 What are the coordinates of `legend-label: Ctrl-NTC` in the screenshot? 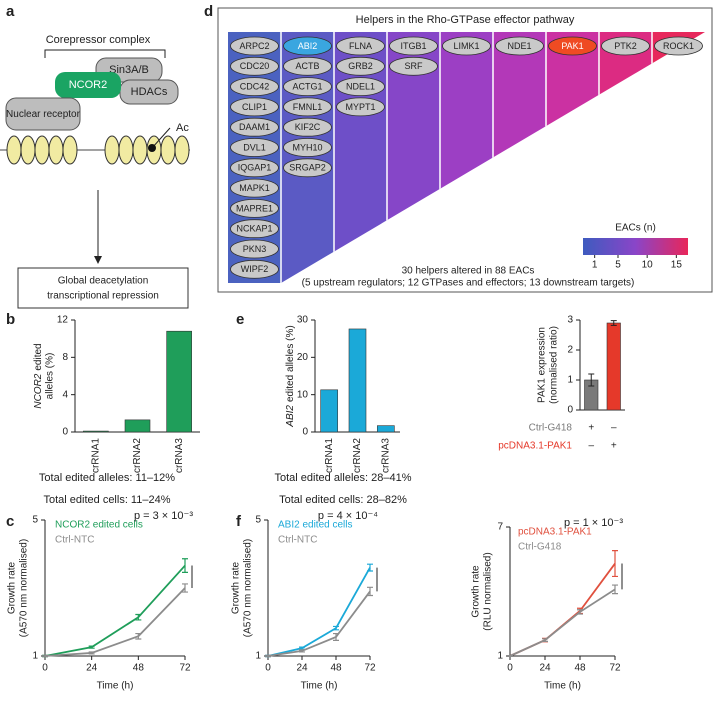 It's located at (74, 540).